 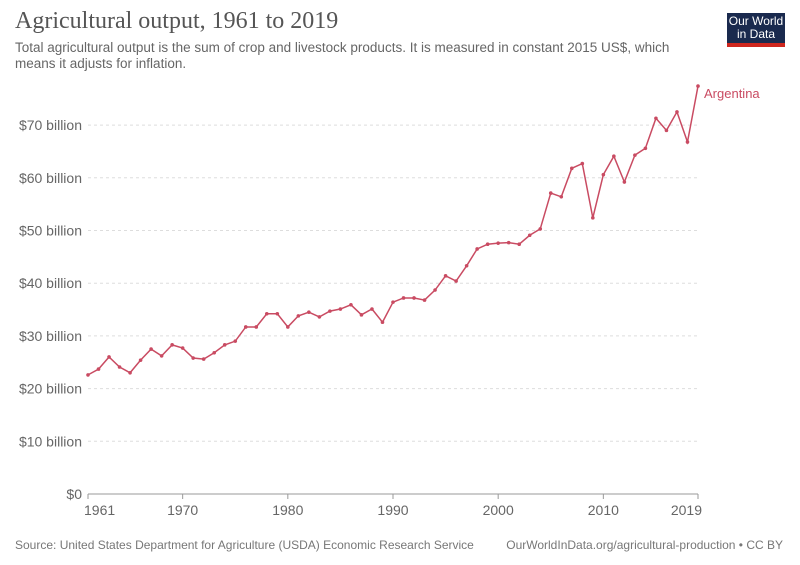 I want to click on x-tick-label: 1970, so click(x=182, y=510).